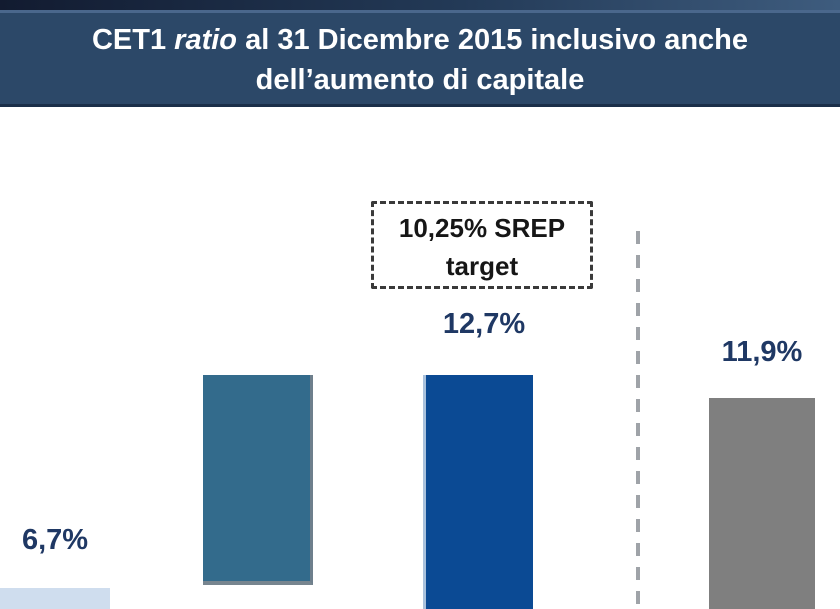  What do you see at coordinates (420, 5) in the screenshot?
I see `top-accent-strip` at bounding box center [420, 5].